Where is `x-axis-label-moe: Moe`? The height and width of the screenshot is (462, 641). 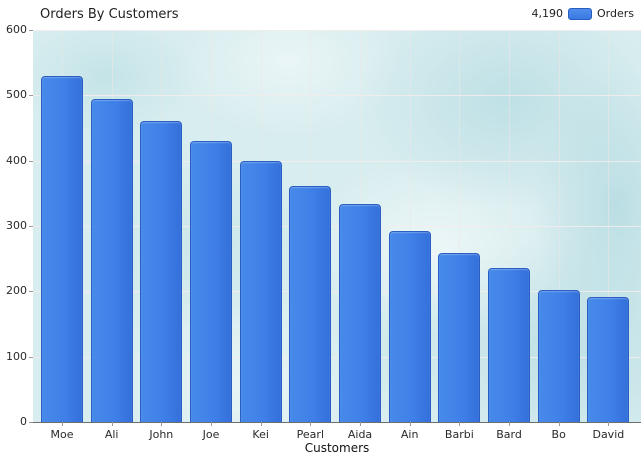
x-axis-label-moe: Moe is located at coordinates (62, 434).